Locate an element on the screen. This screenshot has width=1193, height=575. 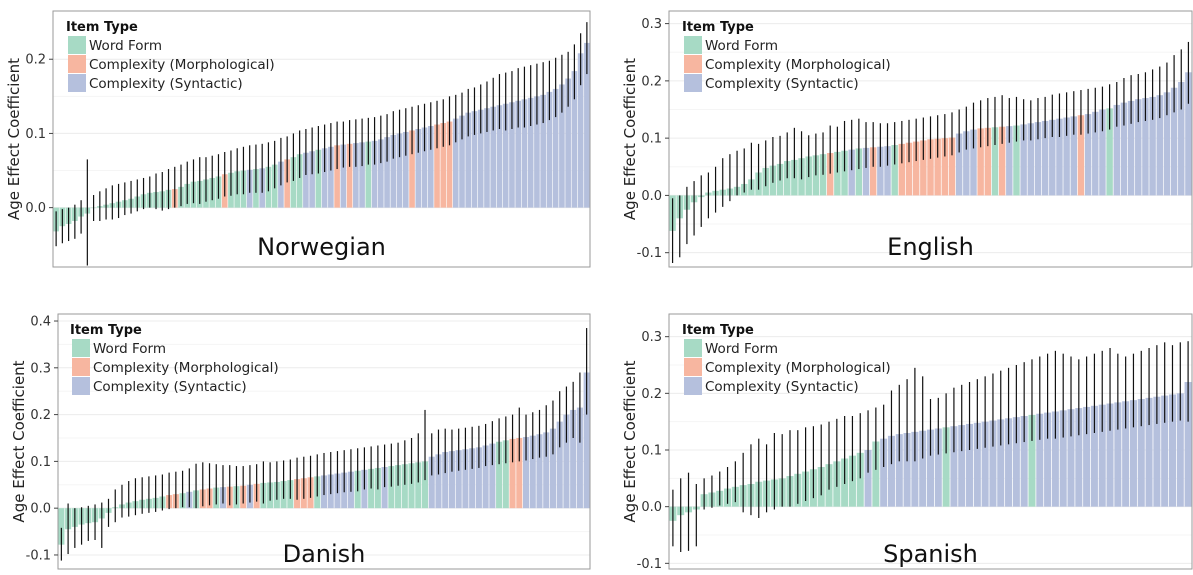
panel-title: English is located at coordinates (930, 247).